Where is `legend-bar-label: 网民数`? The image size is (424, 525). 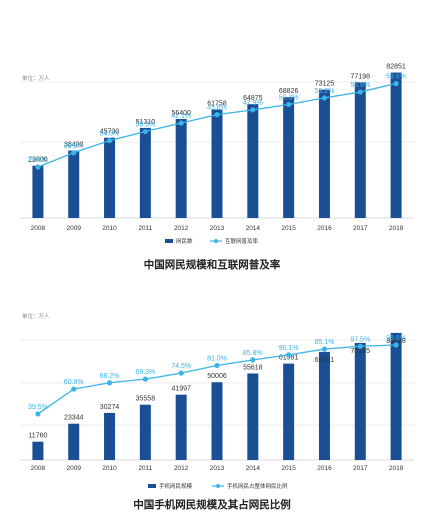 legend-bar-label: 网民数 is located at coordinates (184, 241).